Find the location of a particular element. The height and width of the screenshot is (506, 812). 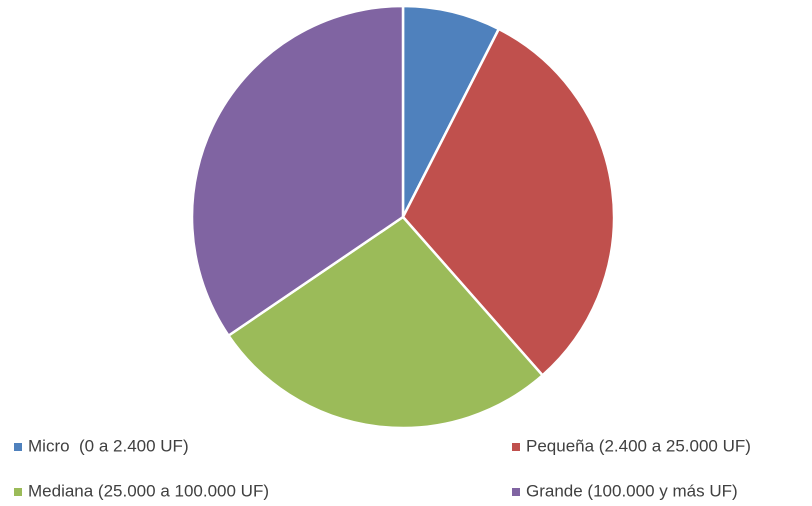

legend-label: Mediana (25.000 a 100.000 UF) is located at coordinates (148, 490).